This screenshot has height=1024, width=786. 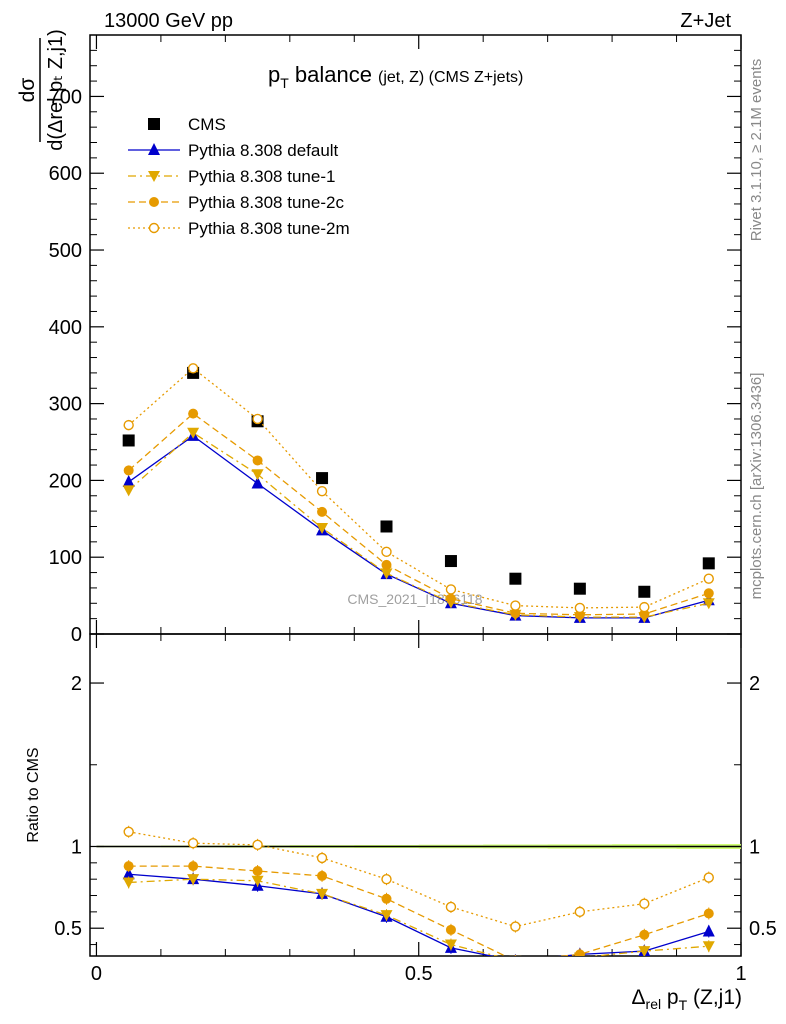 I want to click on legend-entry-3: Pythia 8.308 tune-2c, so click(x=236, y=202).